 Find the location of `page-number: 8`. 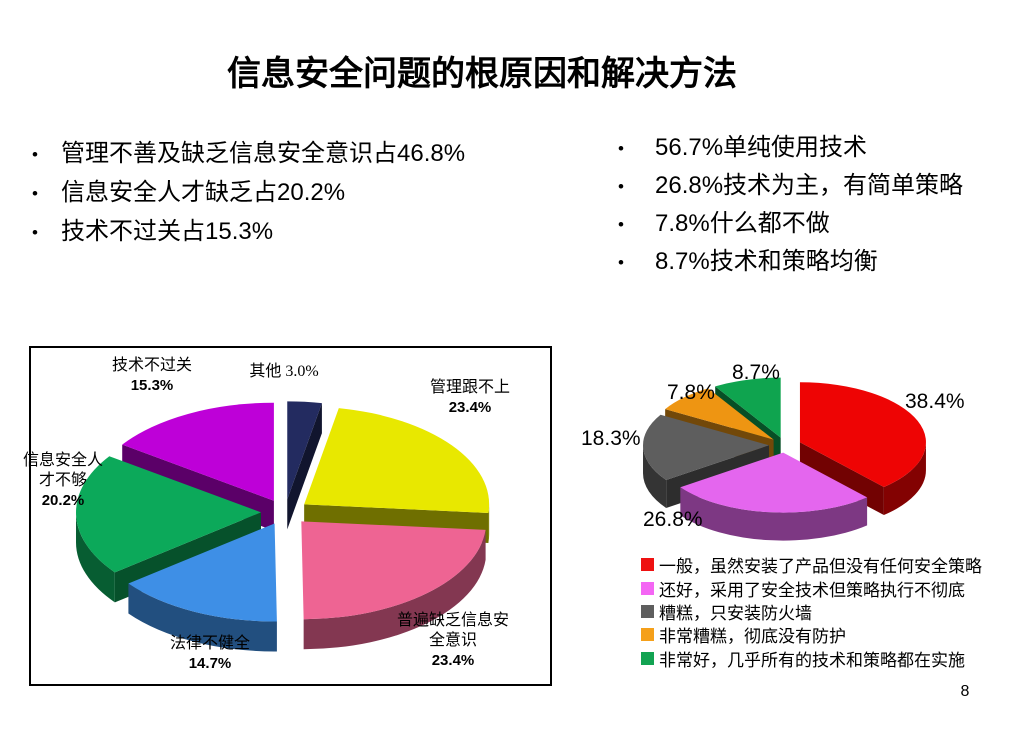

page-number: 8 is located at coordinates (965, 691).